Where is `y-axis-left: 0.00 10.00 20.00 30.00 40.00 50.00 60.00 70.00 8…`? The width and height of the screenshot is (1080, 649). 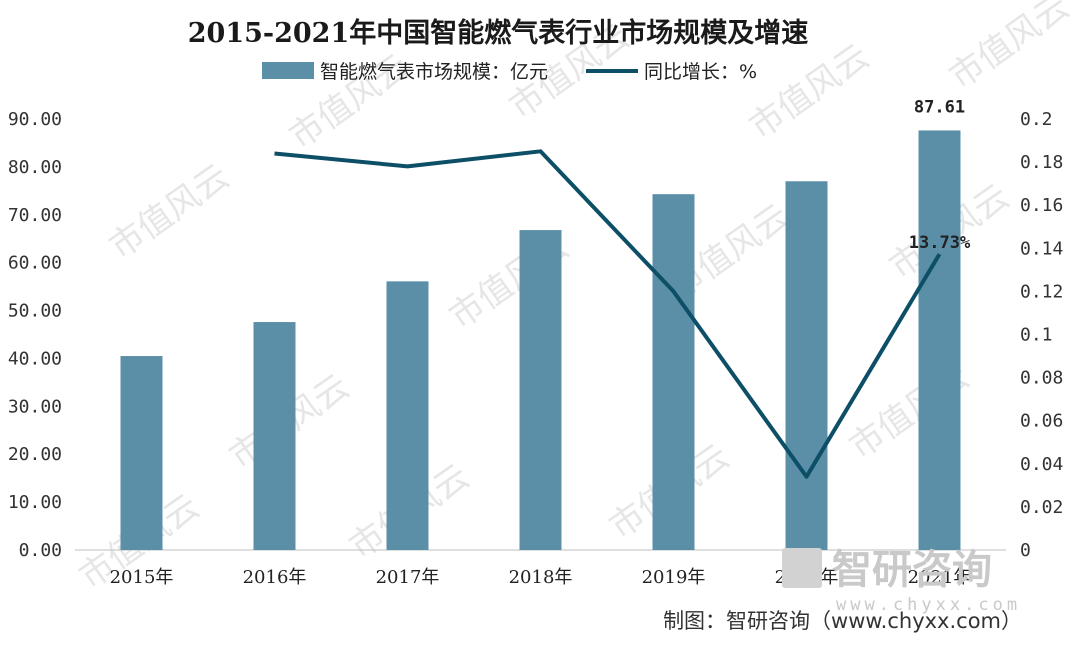
y-axis-left: 0.00 10.00 20.00 30.00 40.00 50.00 60.00 70.00 8… is located at coordinates (35, 335).